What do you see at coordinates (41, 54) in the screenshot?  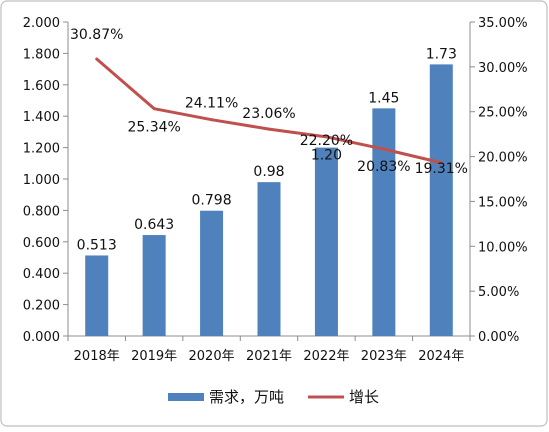 I see `y-left-tick-label: 1.800` at bounding box center [41, 54].